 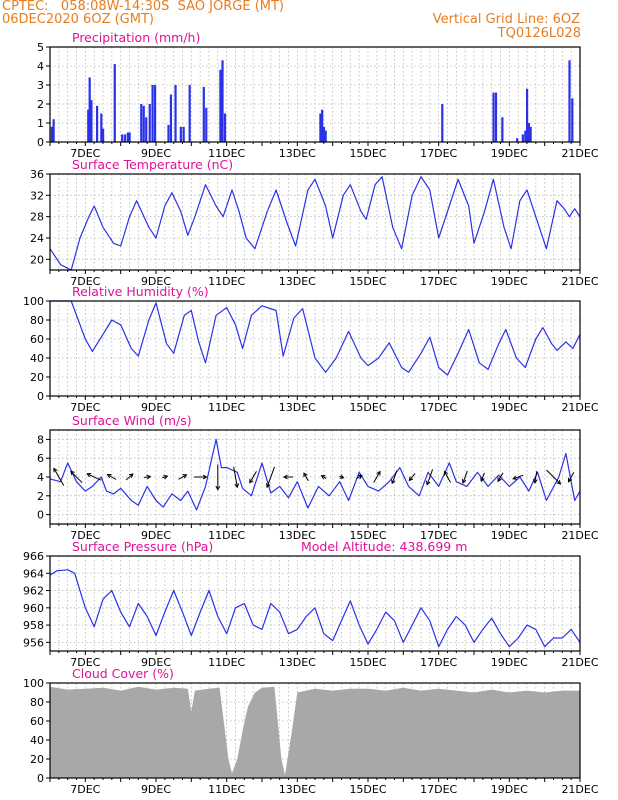 What do you see at coordinates (297, 535) in the screenshot?
I see `wind-xtick-label: 13DEC` at bounding box center [297, 535].